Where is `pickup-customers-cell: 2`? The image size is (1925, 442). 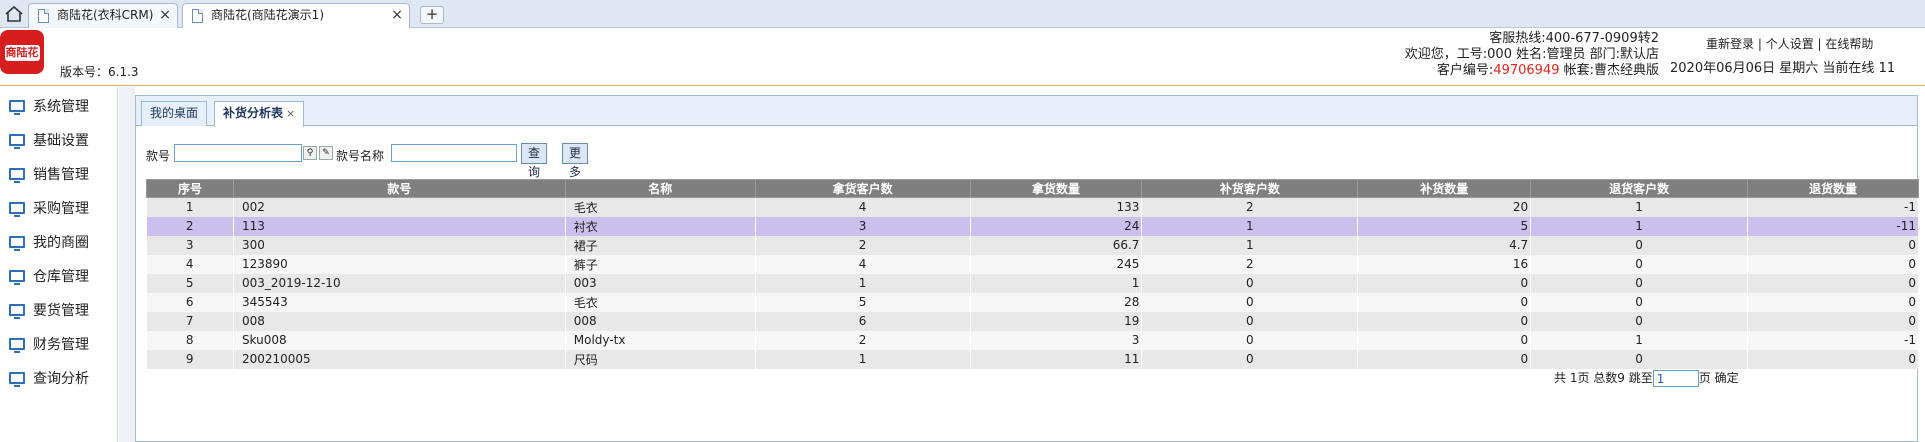
pickup-customers-cell: 2 is located at coordinates (863, 340).